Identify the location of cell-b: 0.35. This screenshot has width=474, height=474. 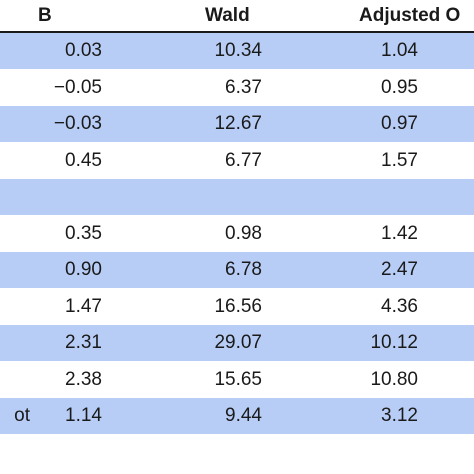
(83, 233).